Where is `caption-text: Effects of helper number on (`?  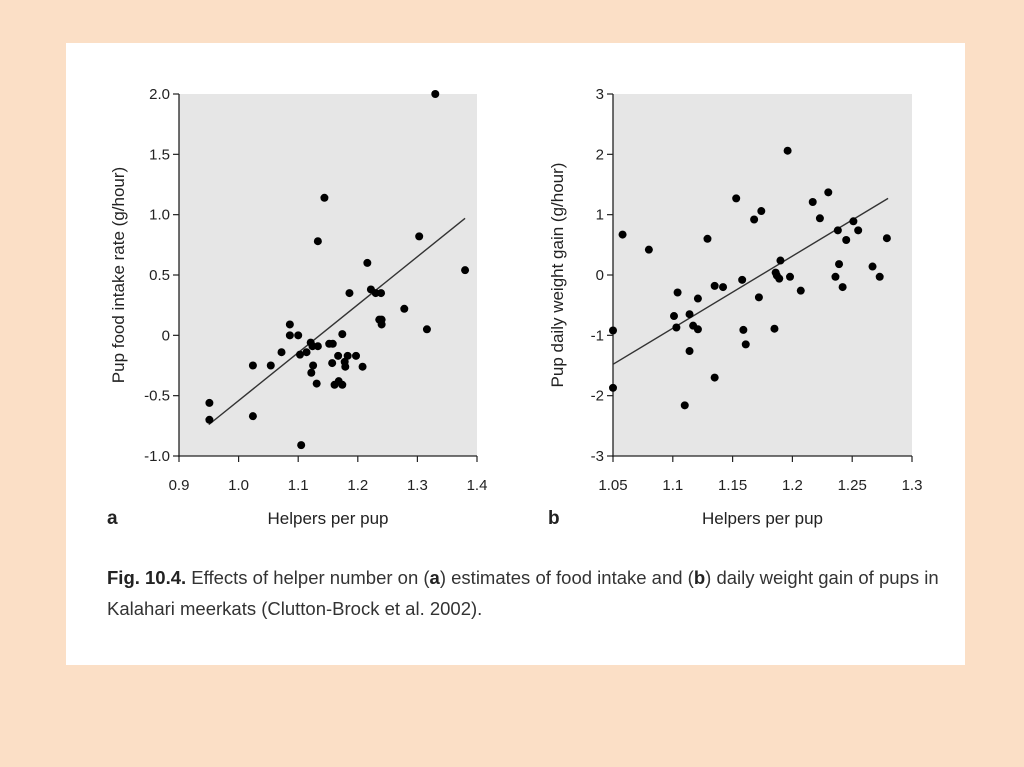
caption-text: Effects of helper number on ( is located at coordinates (308, 577).